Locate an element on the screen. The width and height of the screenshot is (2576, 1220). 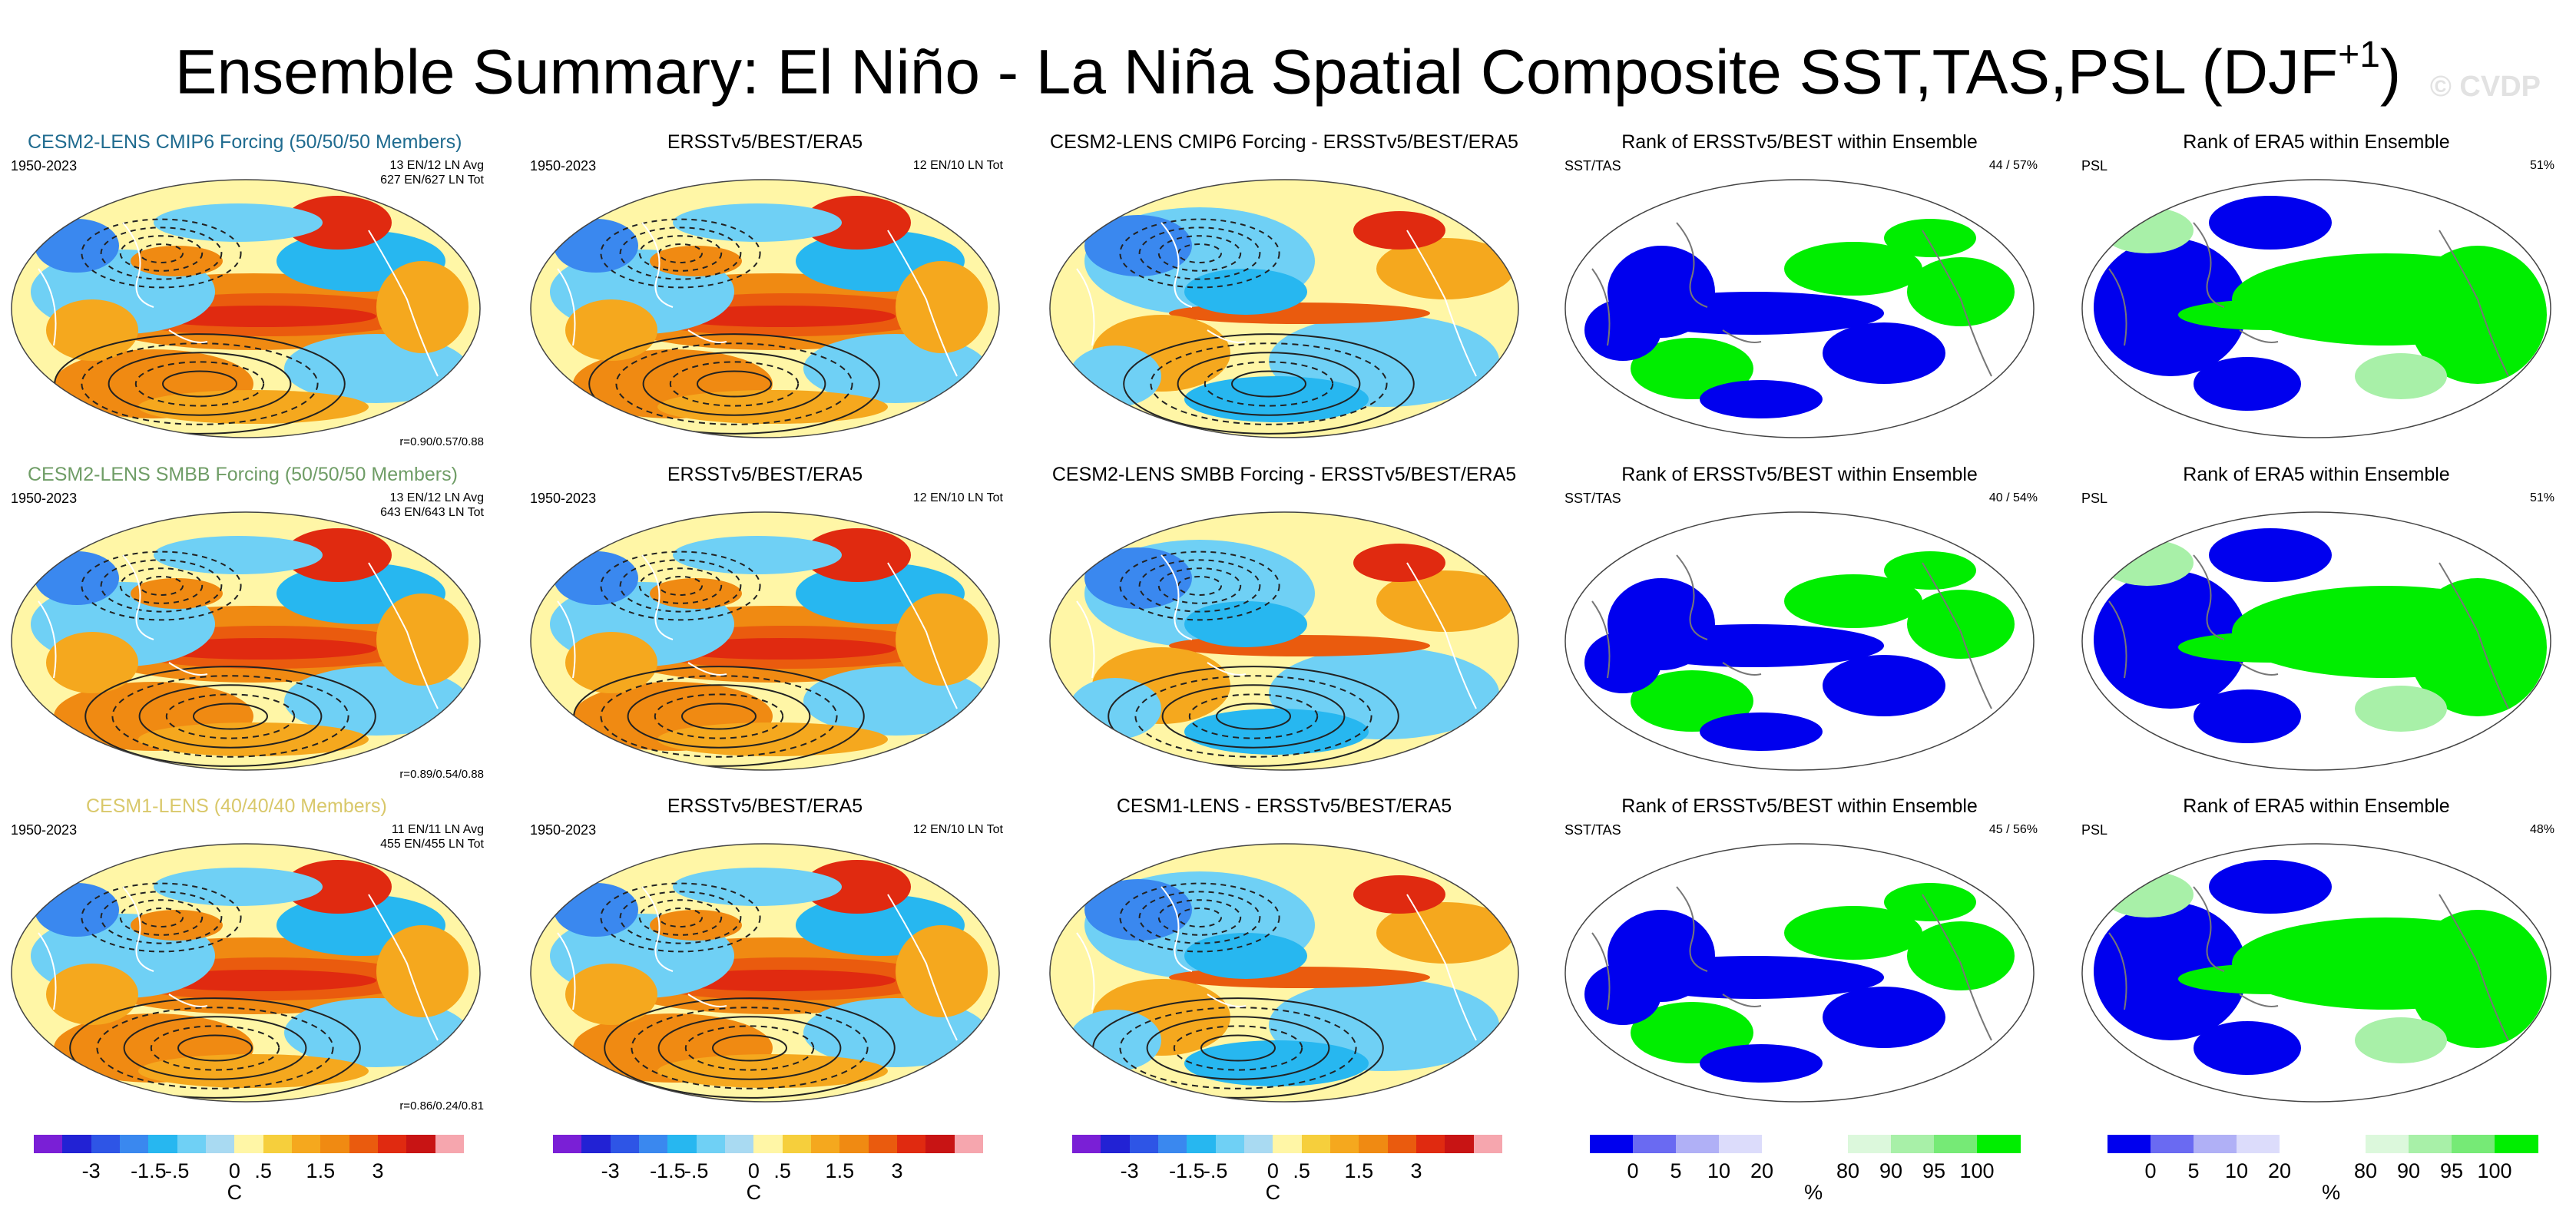
panel-right-label: 11 EN/11 LN Avg 455 EN/455 LN Tot is located at coordinates (432, 837).